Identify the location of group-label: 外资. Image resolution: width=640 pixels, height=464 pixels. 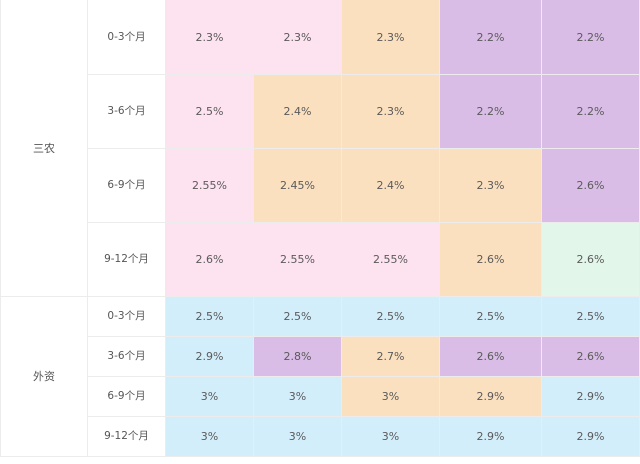
(44, 377).